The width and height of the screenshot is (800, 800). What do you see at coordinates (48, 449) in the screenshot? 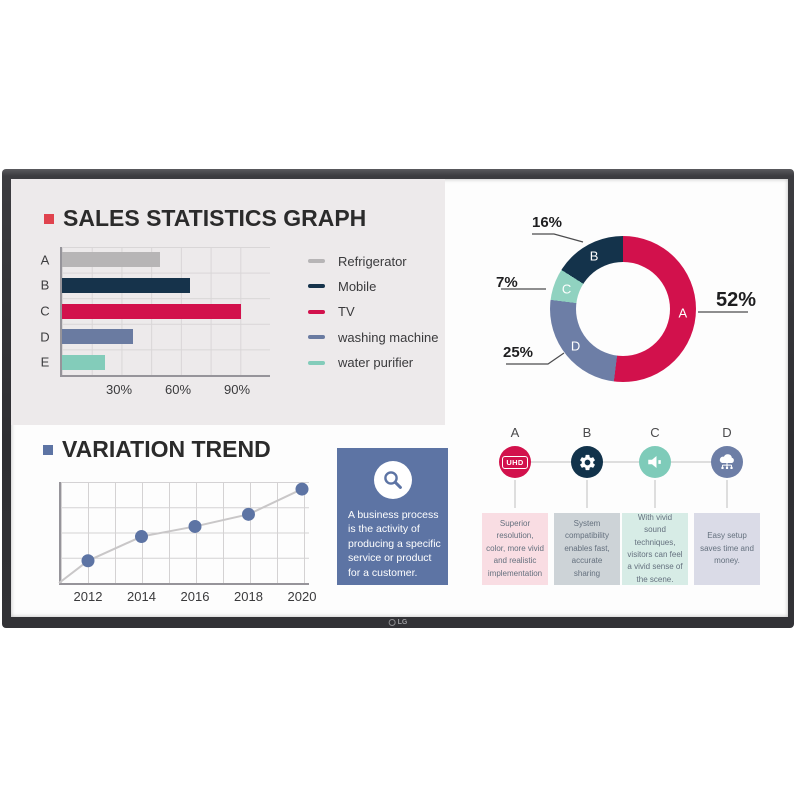
I see `blue-square-bullet-icon` at bounding box center [48, 449].